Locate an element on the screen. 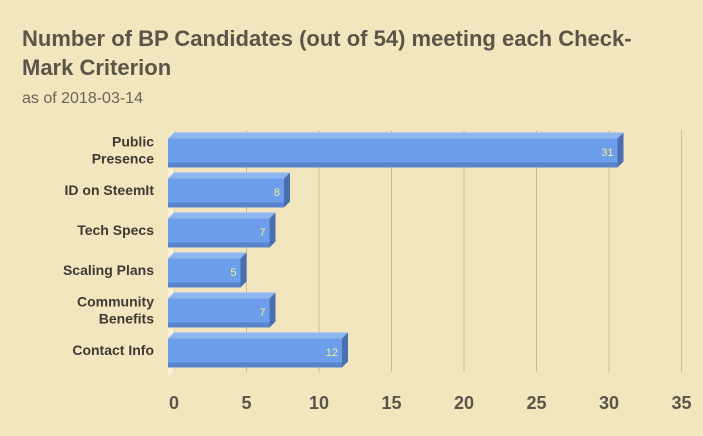 This screenshot has width=703, height=436. category-label: Presence is located at coordinates (123, 159).